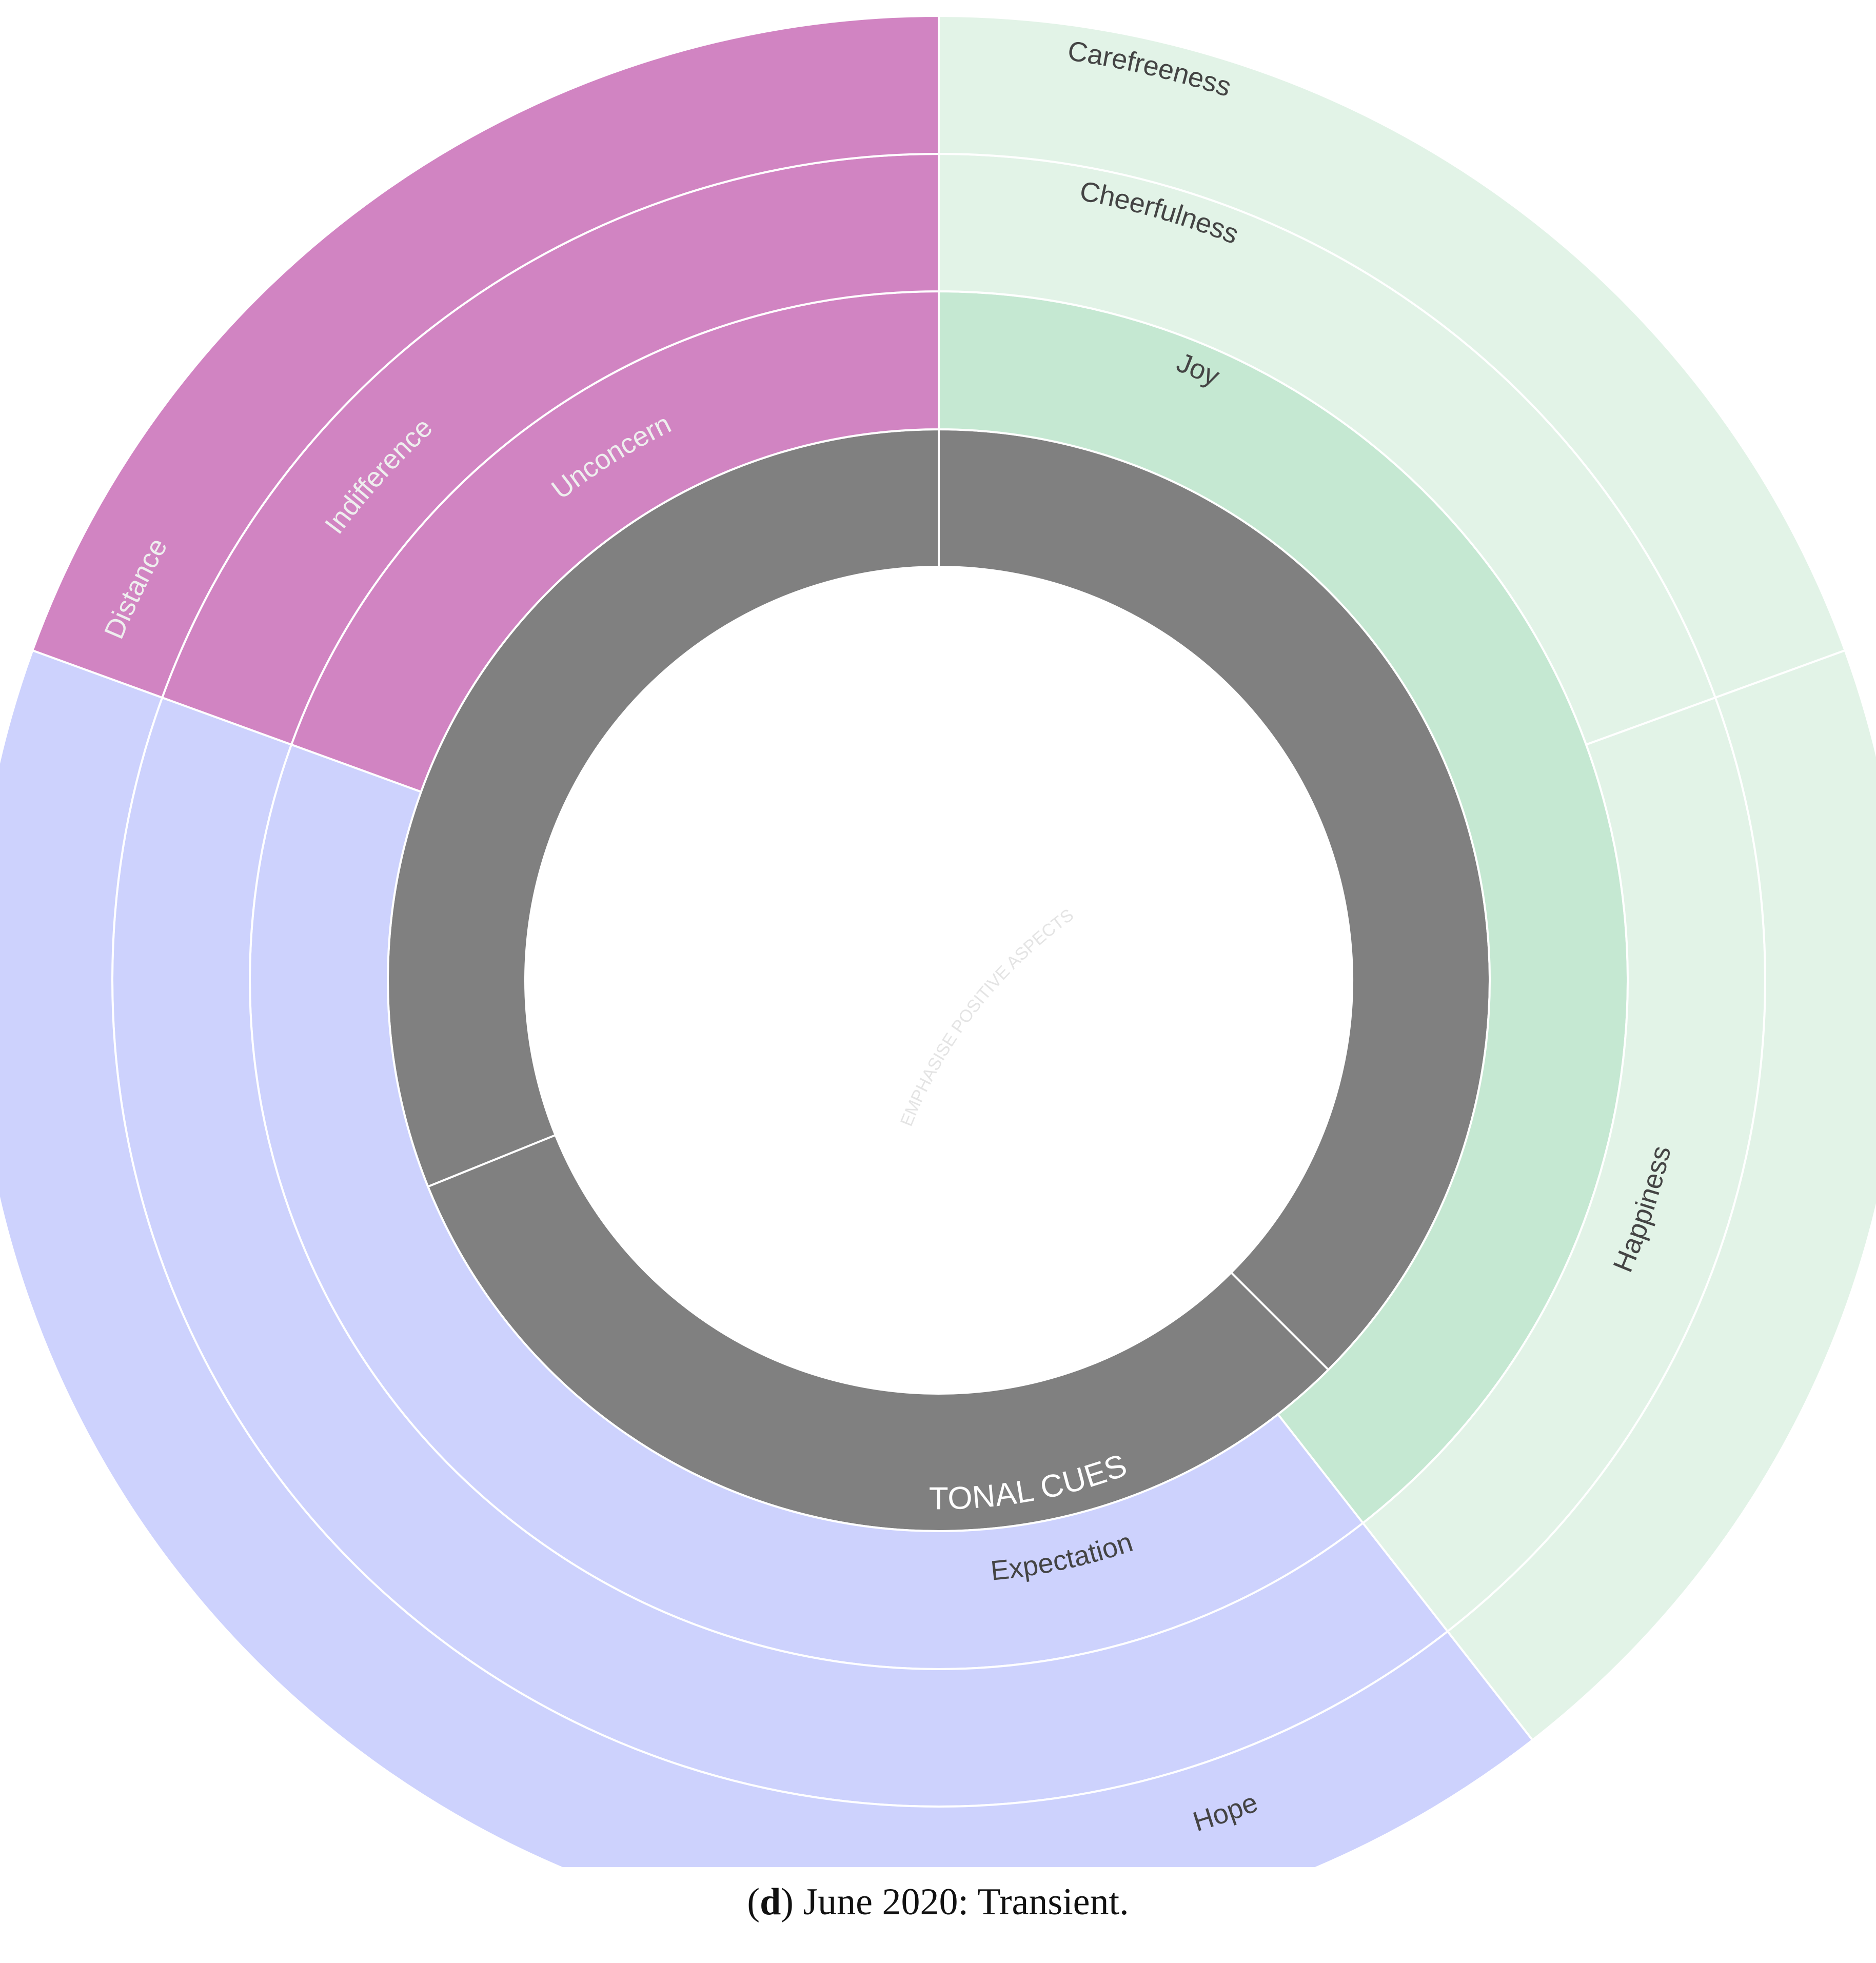 This screenshot has width=1876, height=1963. What do you see at coordinates (767, 1049) in the screenshot?
I see `segment-label-help-realise-desires-needs: HELP REALISE DESIRES & NEEDS` at bounding box center [767, 1049].